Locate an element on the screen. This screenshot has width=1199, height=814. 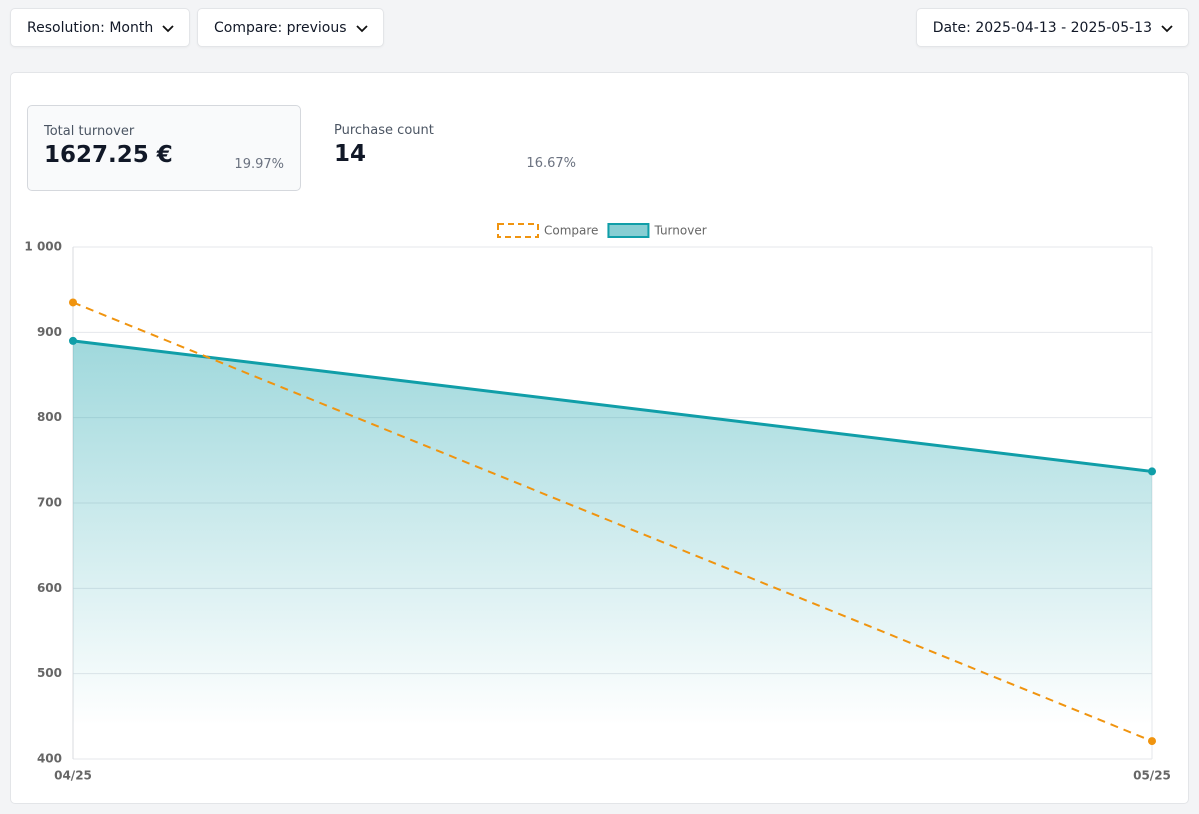
metric-change: 16.67% is located at coordinates (551, 163).